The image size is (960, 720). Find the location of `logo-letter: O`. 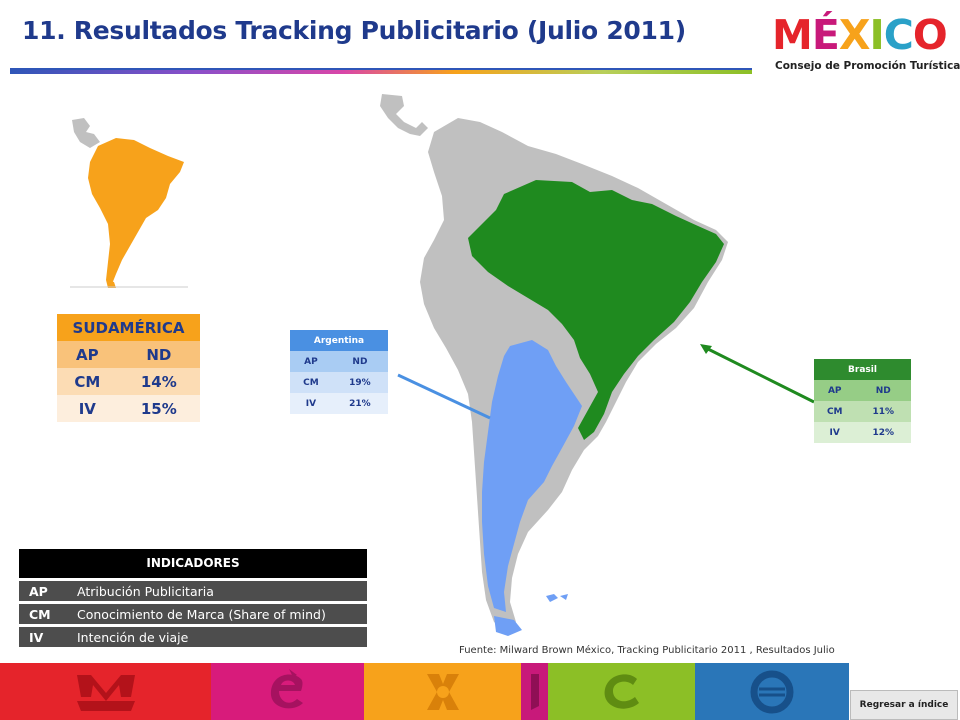

logo-letter: O is located at coordinates (930, 35).